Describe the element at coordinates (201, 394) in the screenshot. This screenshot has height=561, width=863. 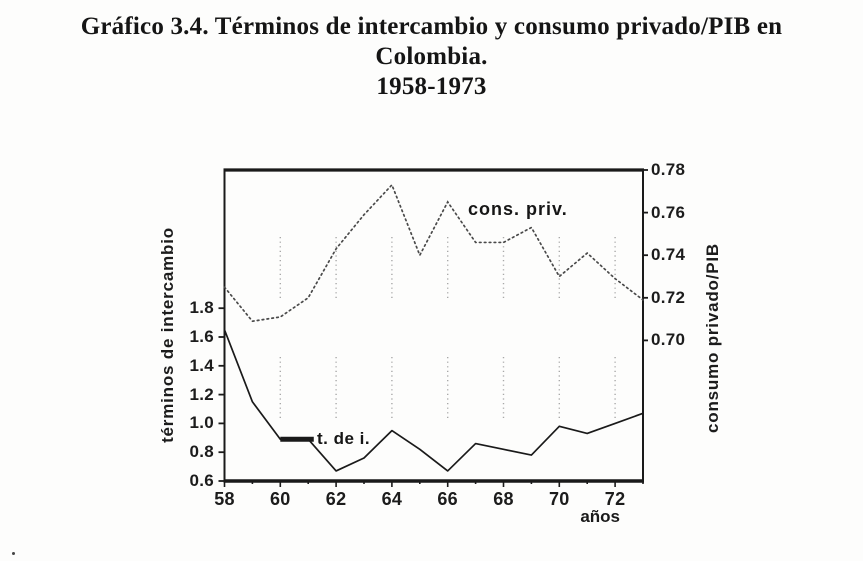
I see `left-axis-tick-label: 1.2` at that location.